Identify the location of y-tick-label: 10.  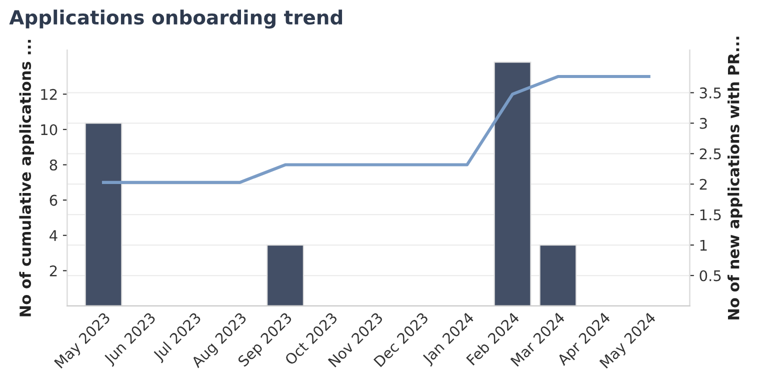
(49, 130).